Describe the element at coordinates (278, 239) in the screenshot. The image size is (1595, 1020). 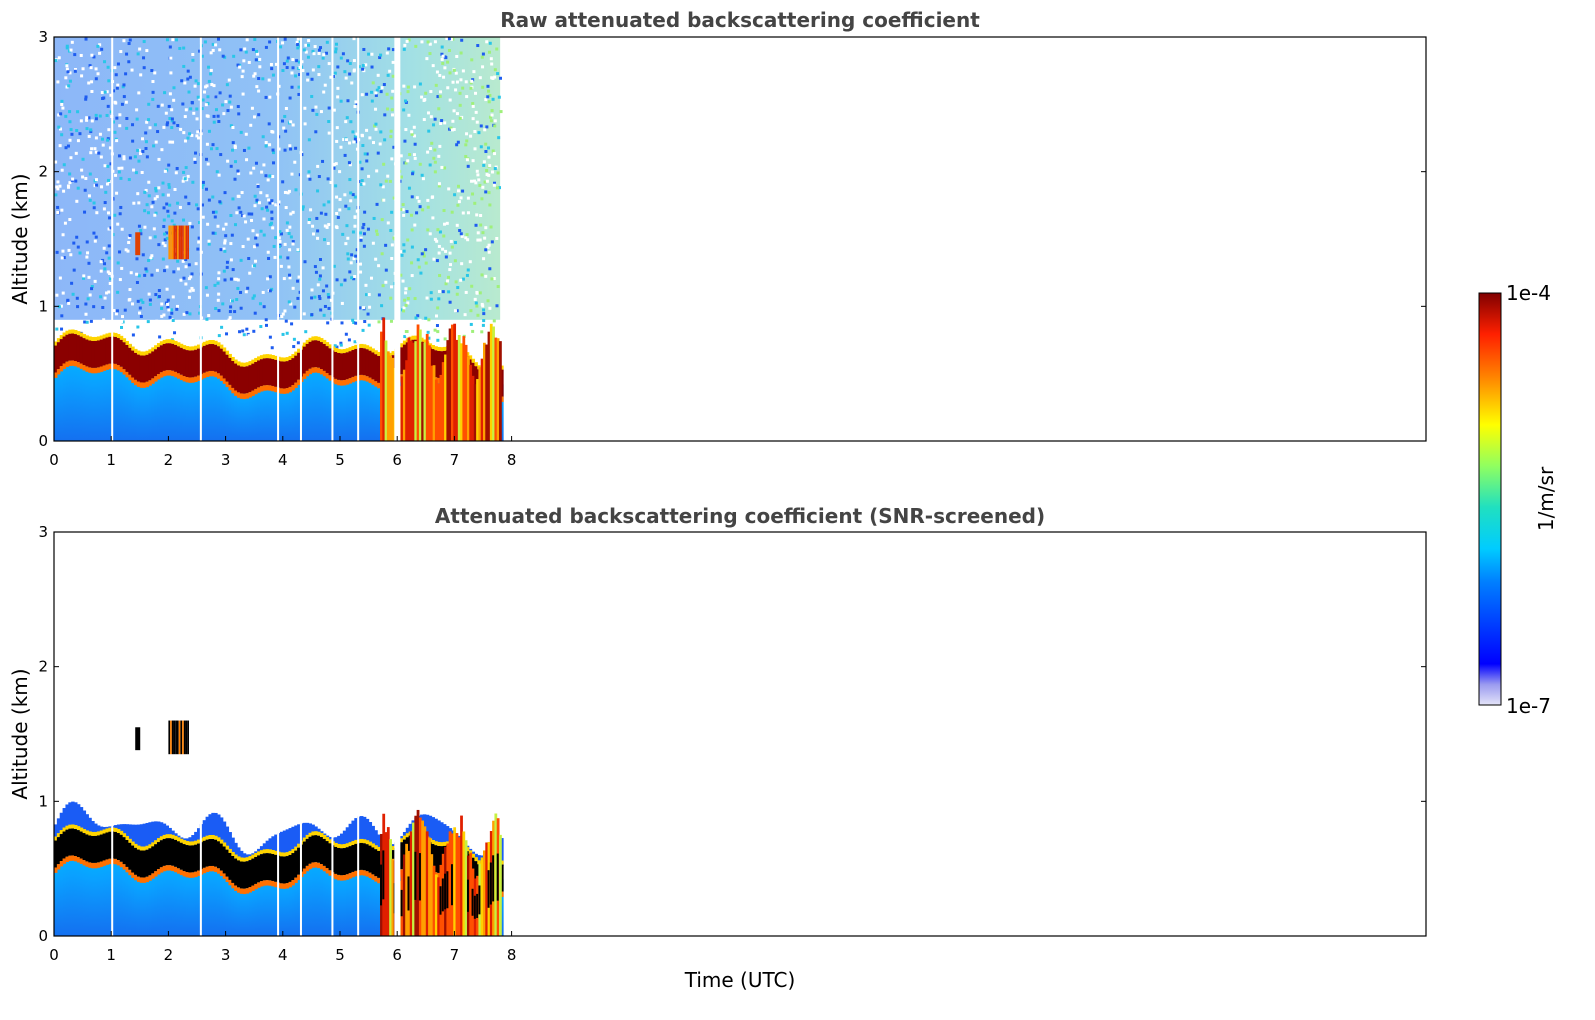
I see `data-gap` at that location.